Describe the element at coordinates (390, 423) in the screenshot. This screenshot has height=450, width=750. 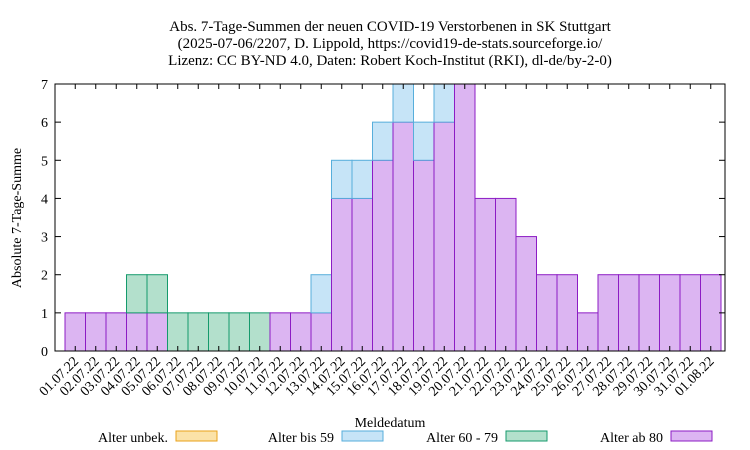
I see `x-axis-label: Meldedatum` at that location.